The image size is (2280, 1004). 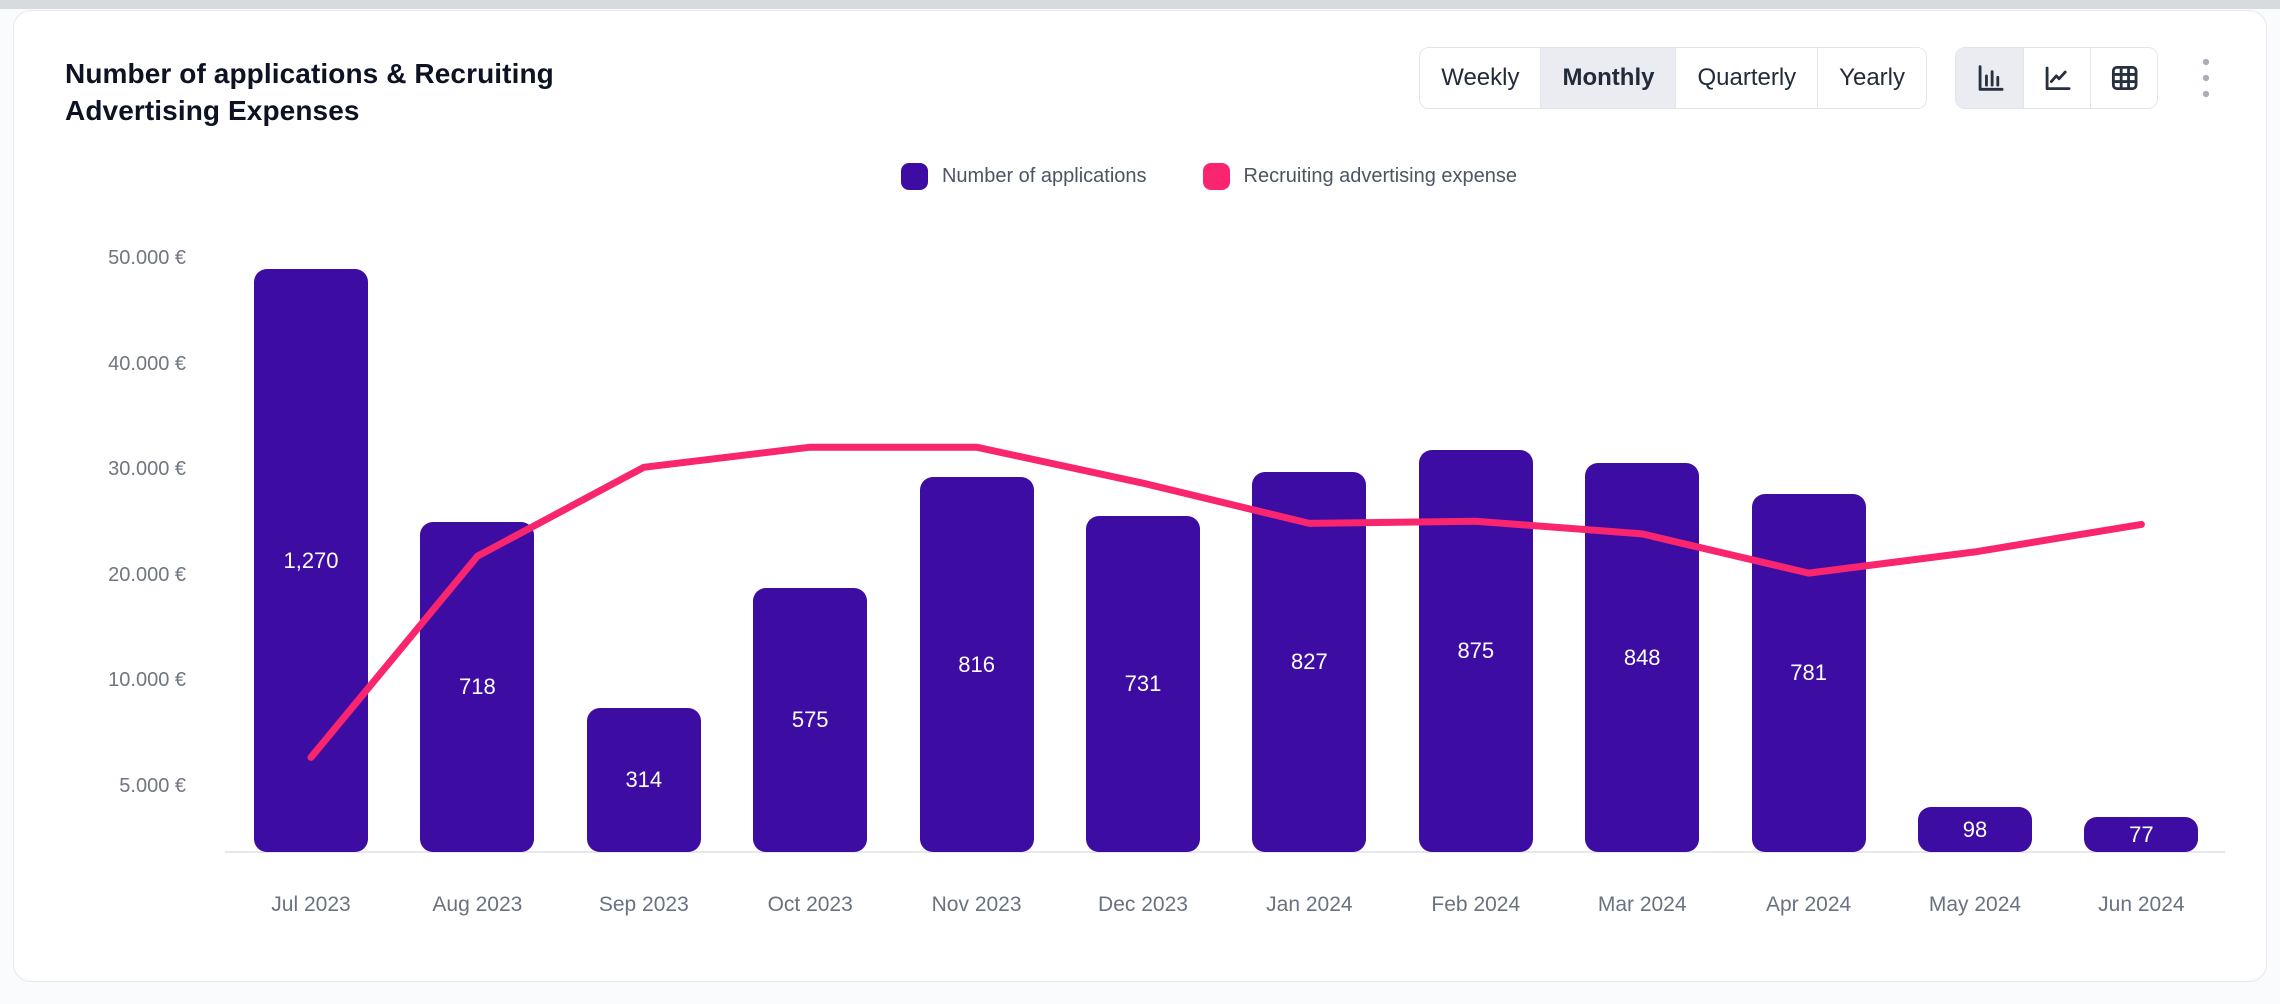 What do you see at coordinates (810, 720) in the screenshot?
I see `bar-oct-2023` at bounding box center [810, 720].